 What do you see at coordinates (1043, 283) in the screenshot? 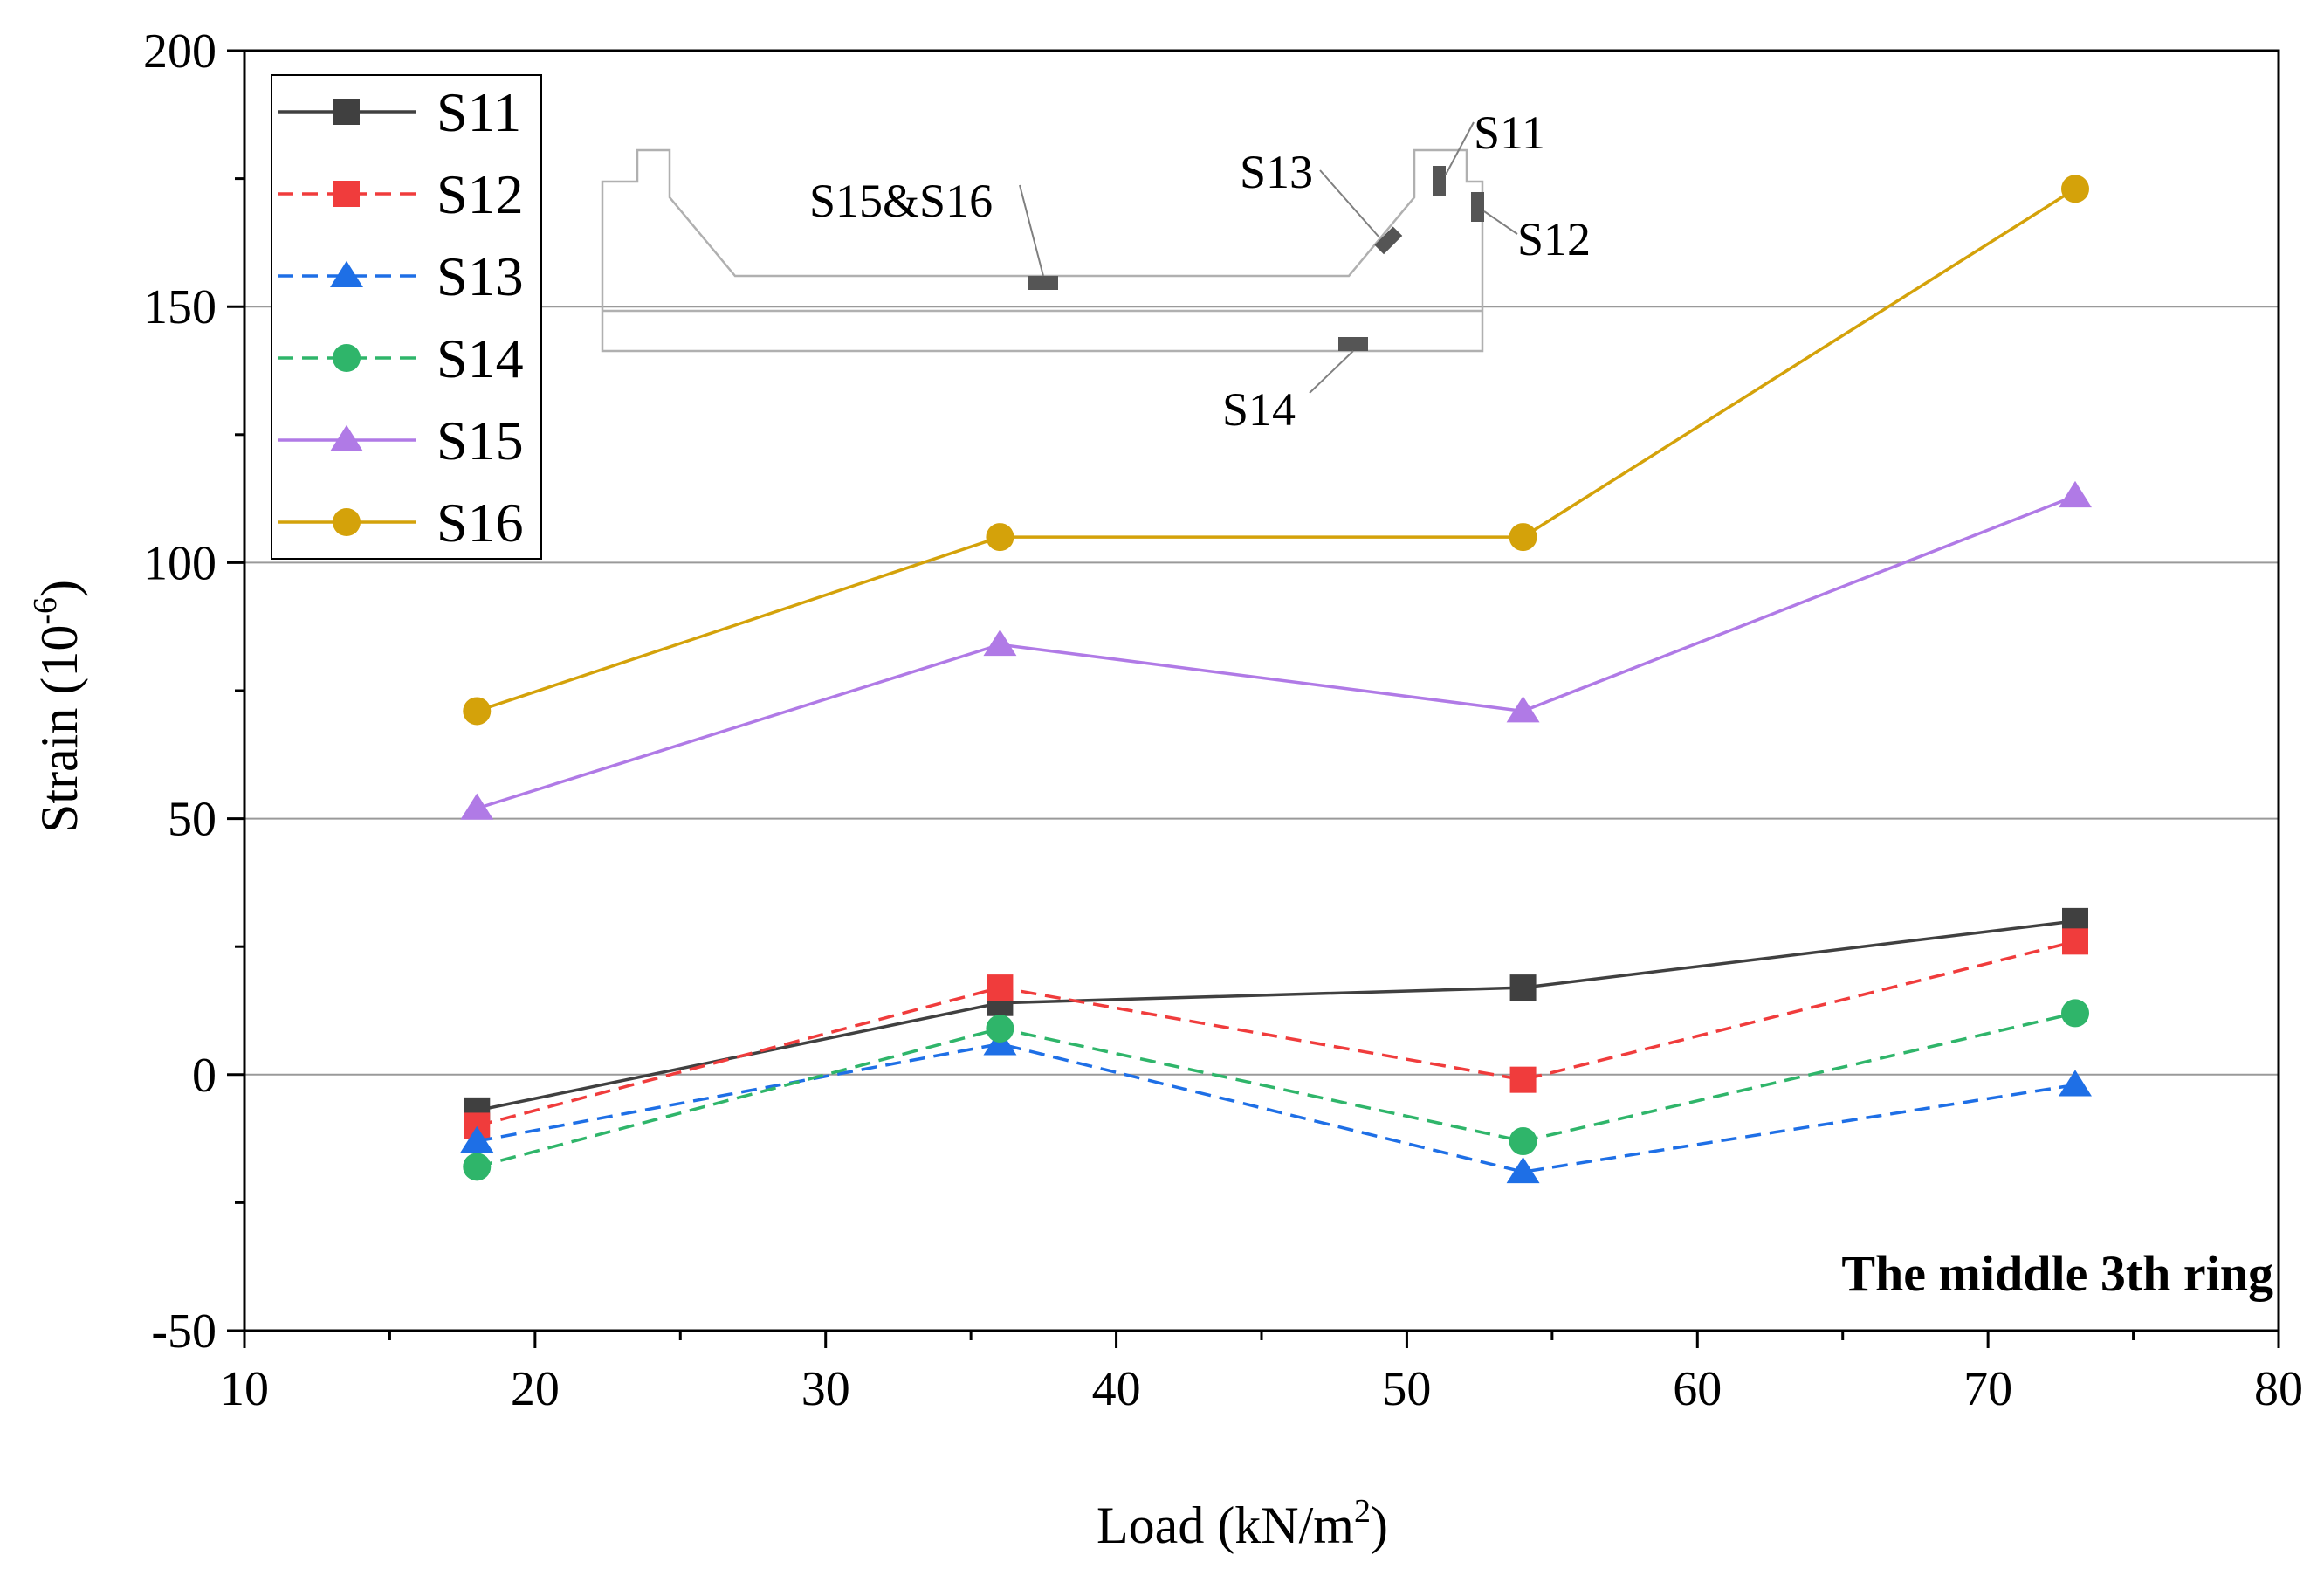
I see `gauge-s15s16-icon` at bounding box center [1043, 283].